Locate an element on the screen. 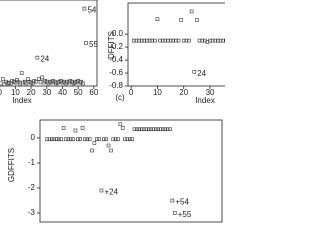 This screenshot has height=240, width=320. y-axis-label: DFFITS is located at coordinates (111, 45).